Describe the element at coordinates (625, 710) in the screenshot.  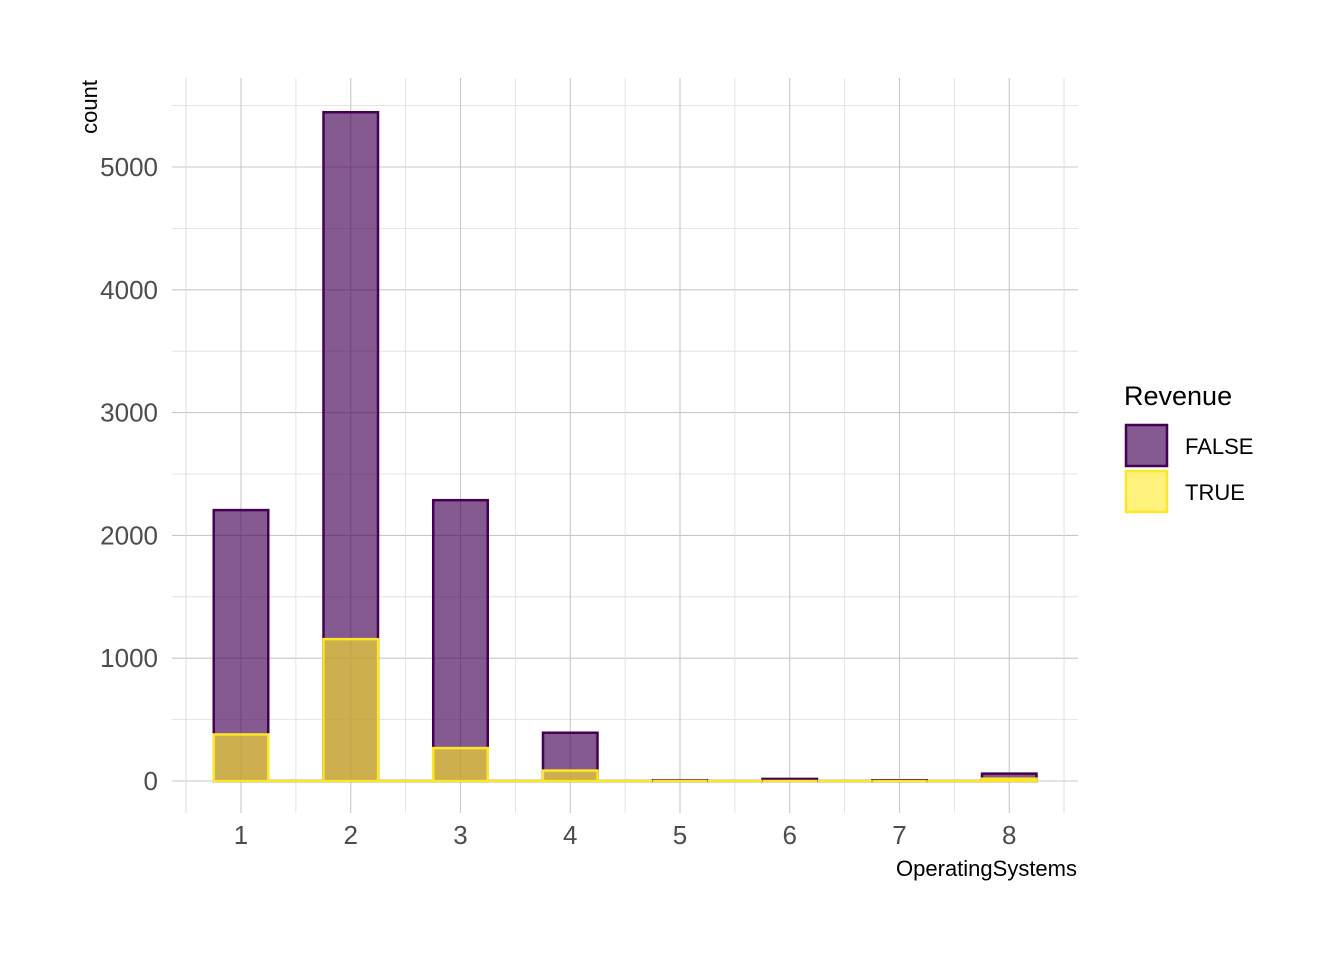
I see `series-true` at that location.